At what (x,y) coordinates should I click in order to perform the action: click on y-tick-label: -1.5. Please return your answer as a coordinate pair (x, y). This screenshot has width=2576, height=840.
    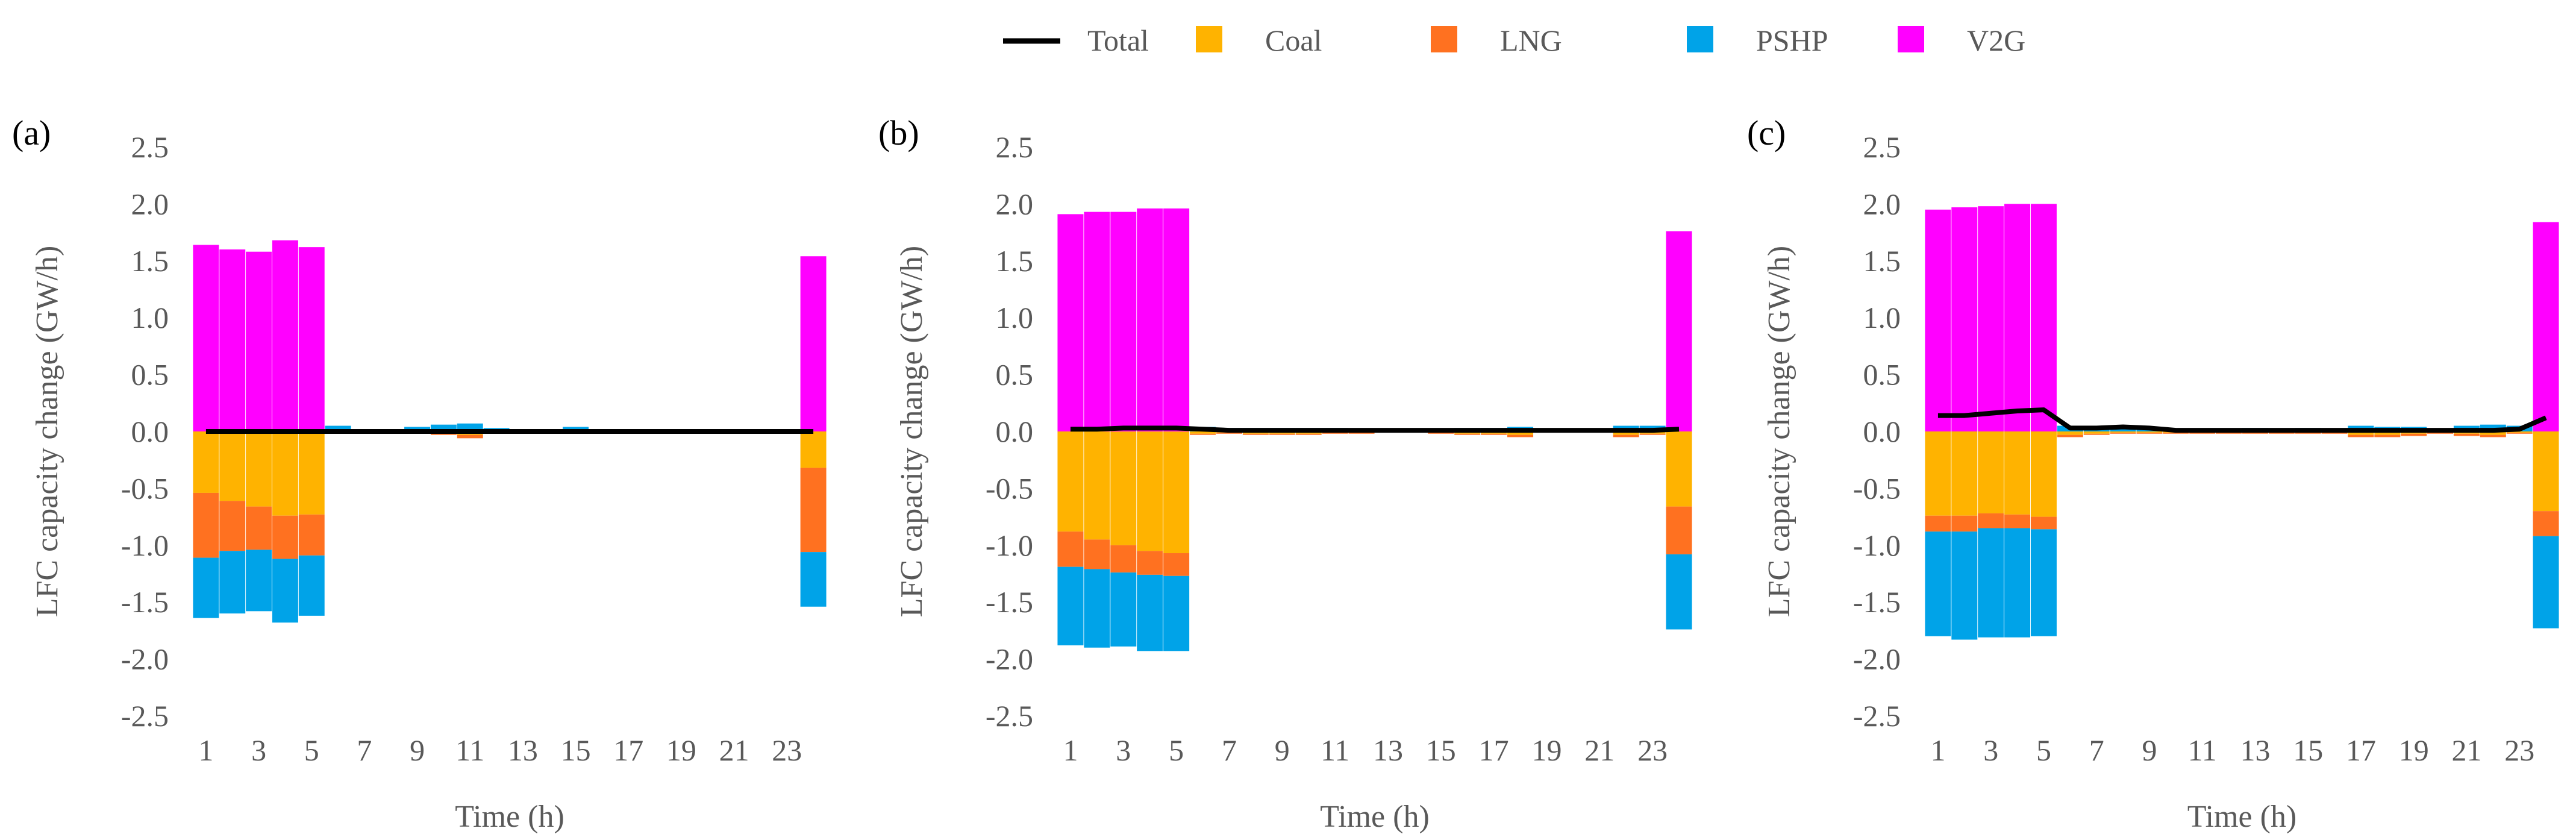
    Looking at the image, I should click on (1010, 602).